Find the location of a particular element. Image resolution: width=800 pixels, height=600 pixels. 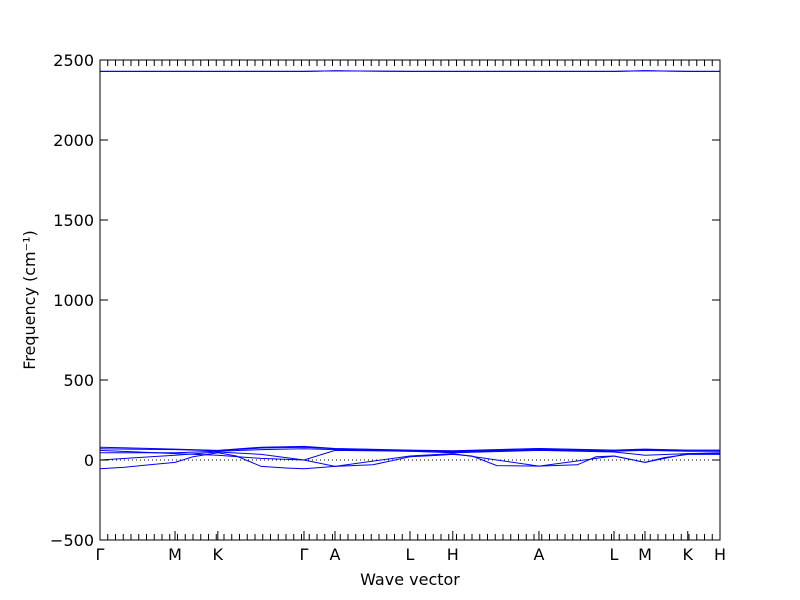

y-tick-label: 2500 is located at coordinates (73, 60).